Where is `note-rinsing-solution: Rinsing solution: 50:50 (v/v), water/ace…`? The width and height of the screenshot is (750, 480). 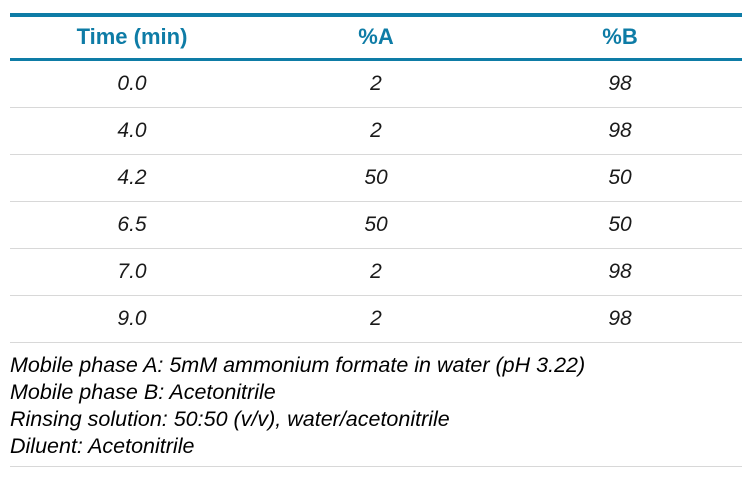 note-rinsing-solution: Rinsing solution: 50:50 (v/v), water/ace… is located at coordinates (230, 419).